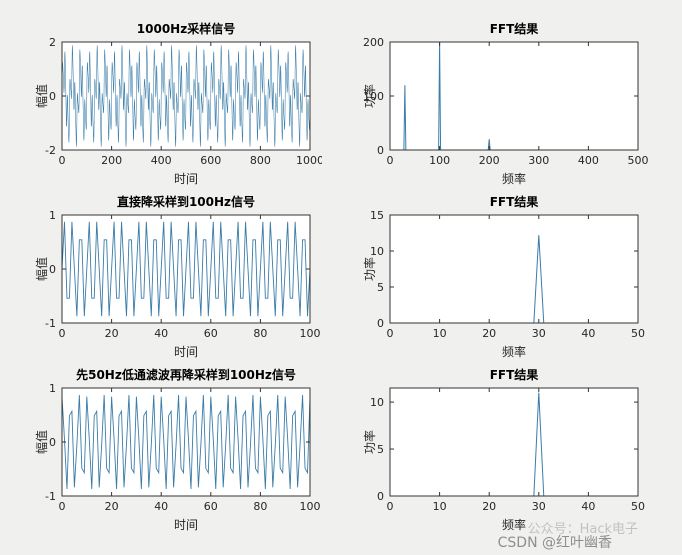 This screenshot has width=682, height=555. What do you see at coordinates (507, 274) in the screenshot?
I see `plot-canvas: 0 10 20 30 40 50 0 5 10 15` at bounding box center [507, 274].